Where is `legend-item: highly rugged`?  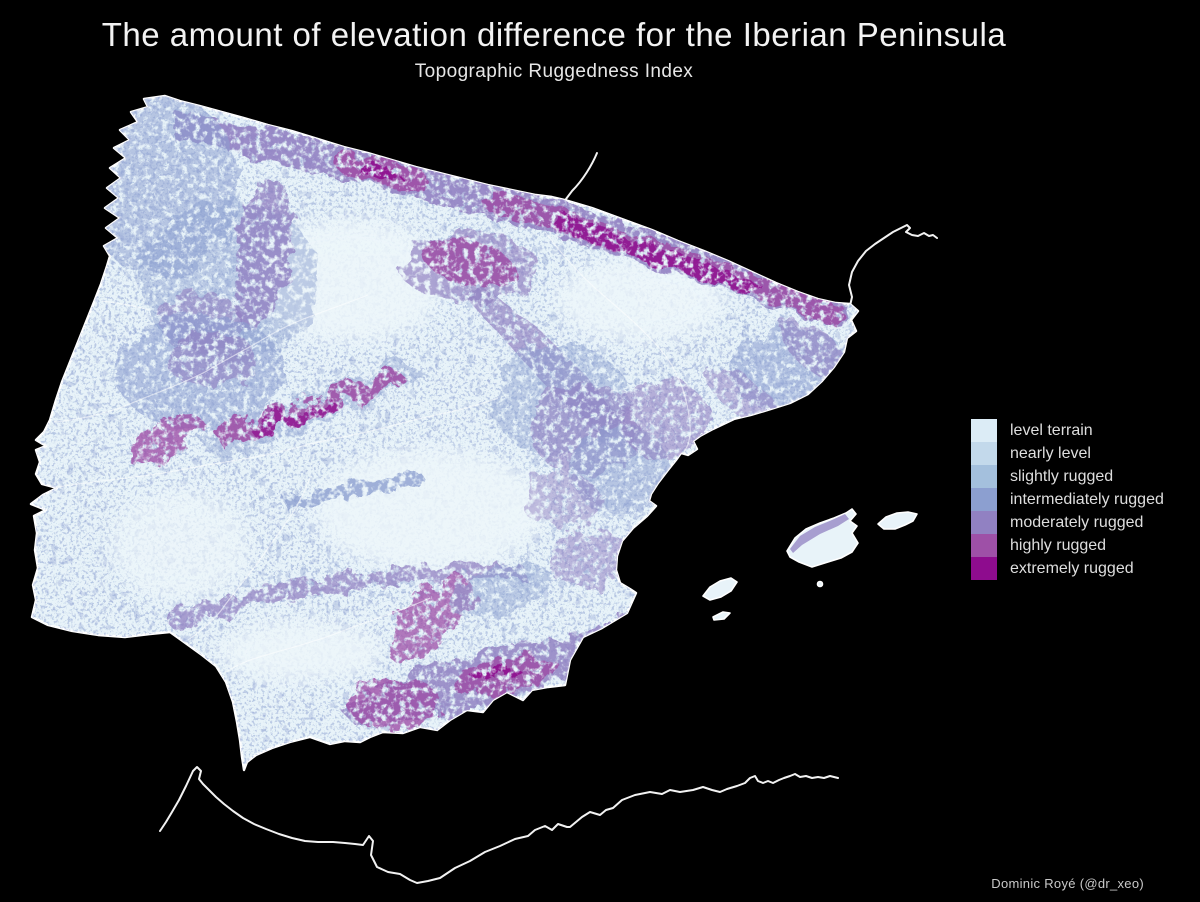
legend-item: highly rugged is located at coordinates (1067, 545).